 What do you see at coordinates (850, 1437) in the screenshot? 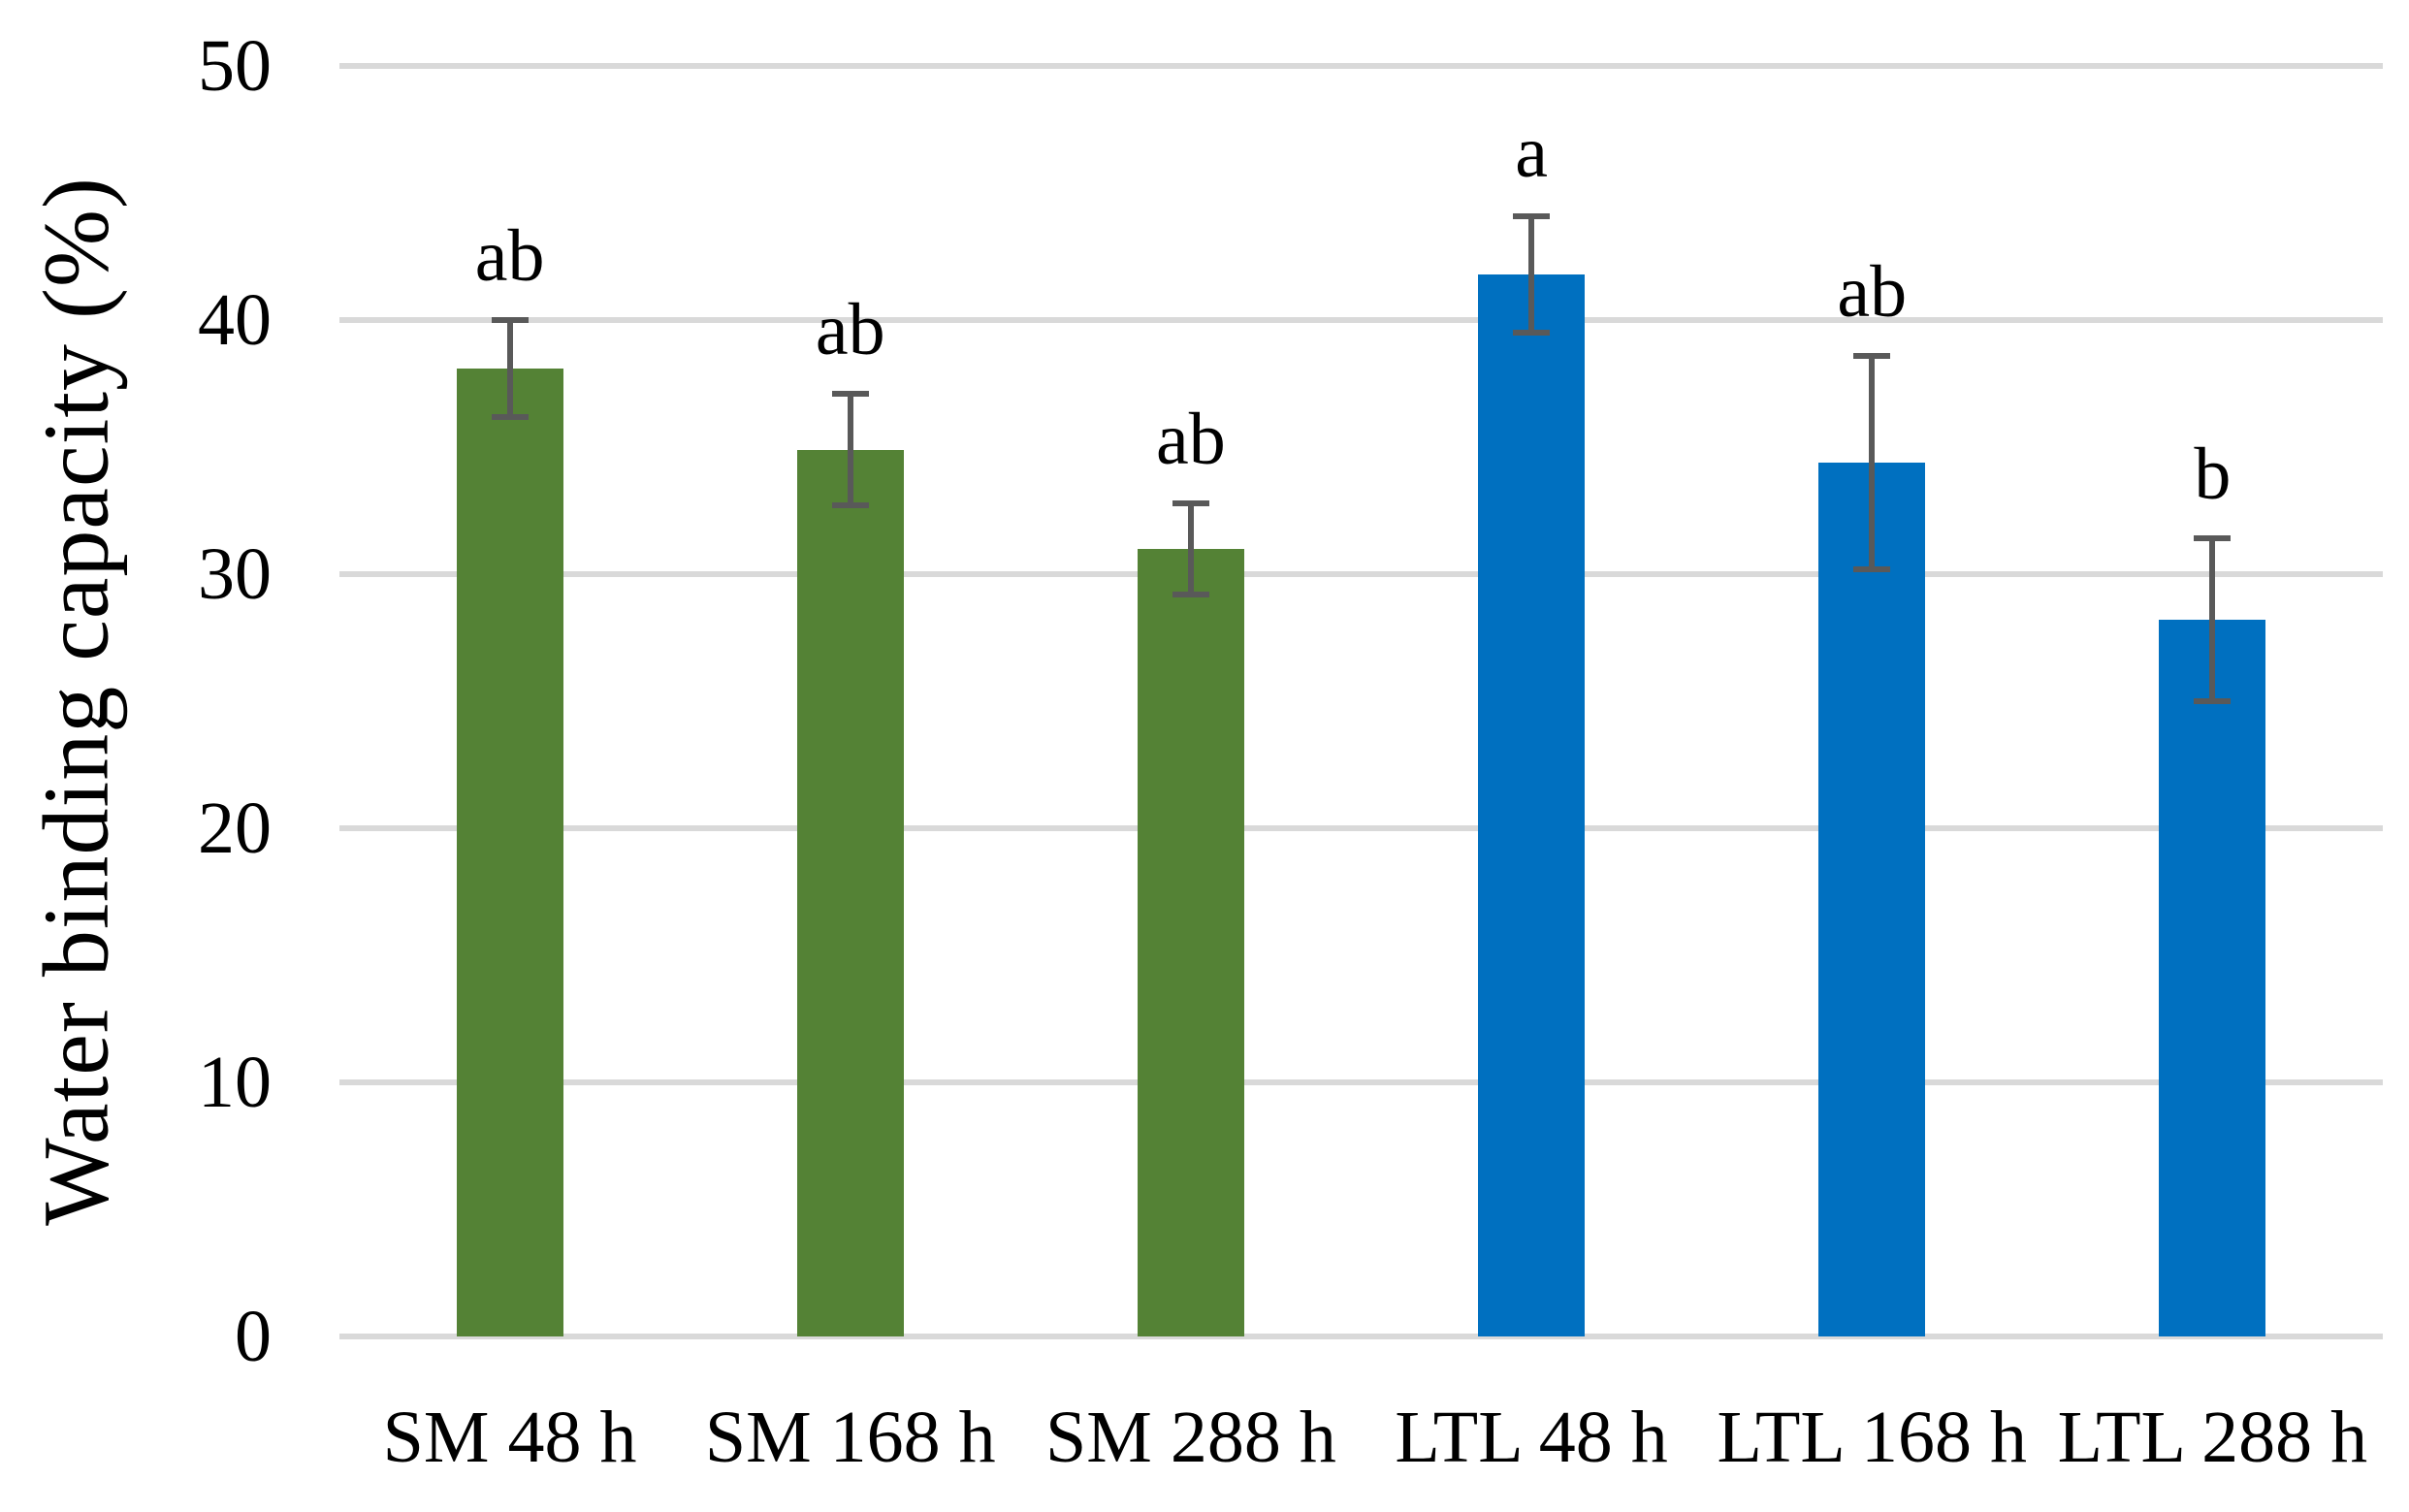
I see `x-axis-label-sm-168-h: SM 168 h` at bounding box center [850, 1437].